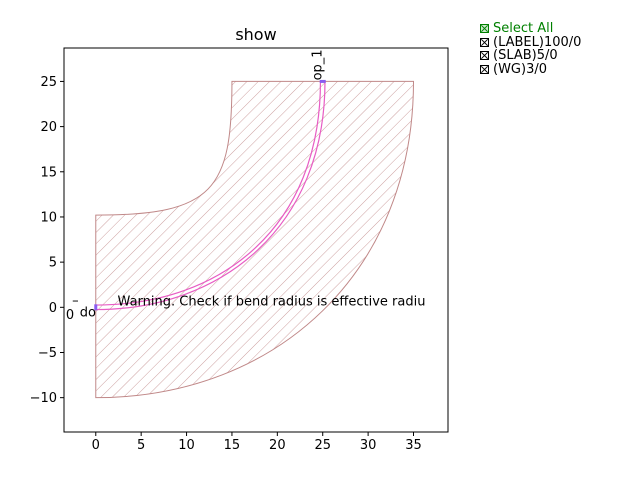 The width and height of the screenshot is (640, 480). I want to click on y-tick-label: 15, so click(48, 172).